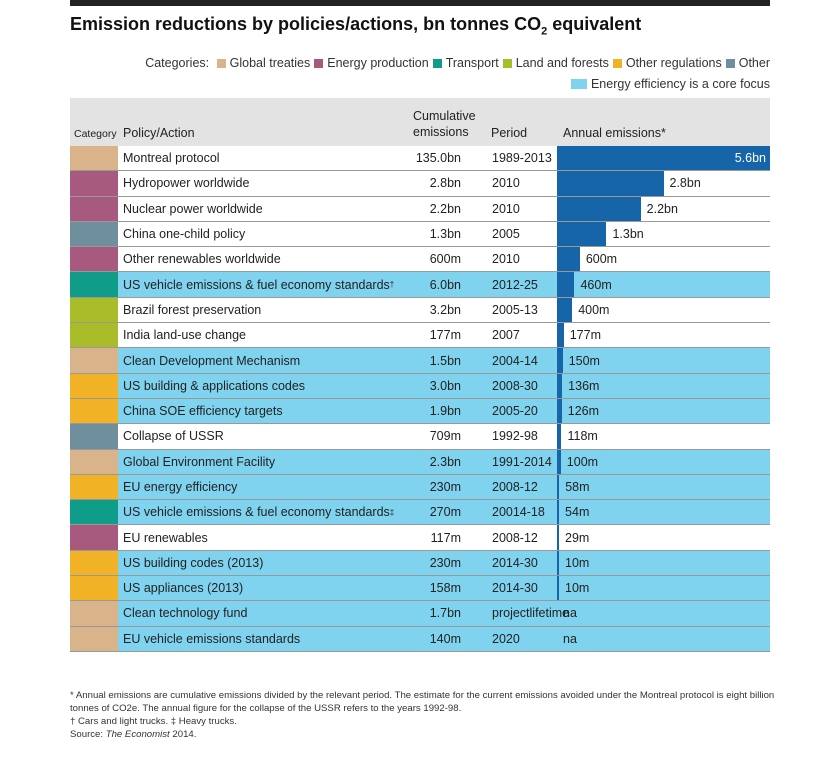  What do you see at coordinates (420, 639) in the screenshot?
I see `table-row: EU vehicle emissions standards 140m 2020 na` at bounding box center [420, 639].